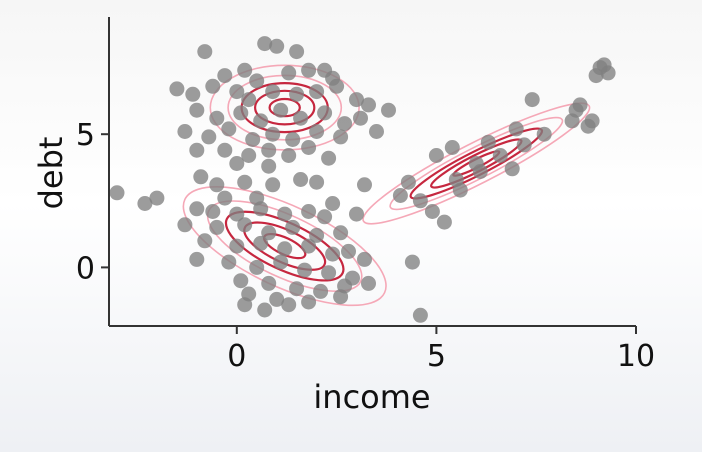  Describe the element at coordinates (636, 356) in the screenshot. I see `x-tick-label: 10` at that location.